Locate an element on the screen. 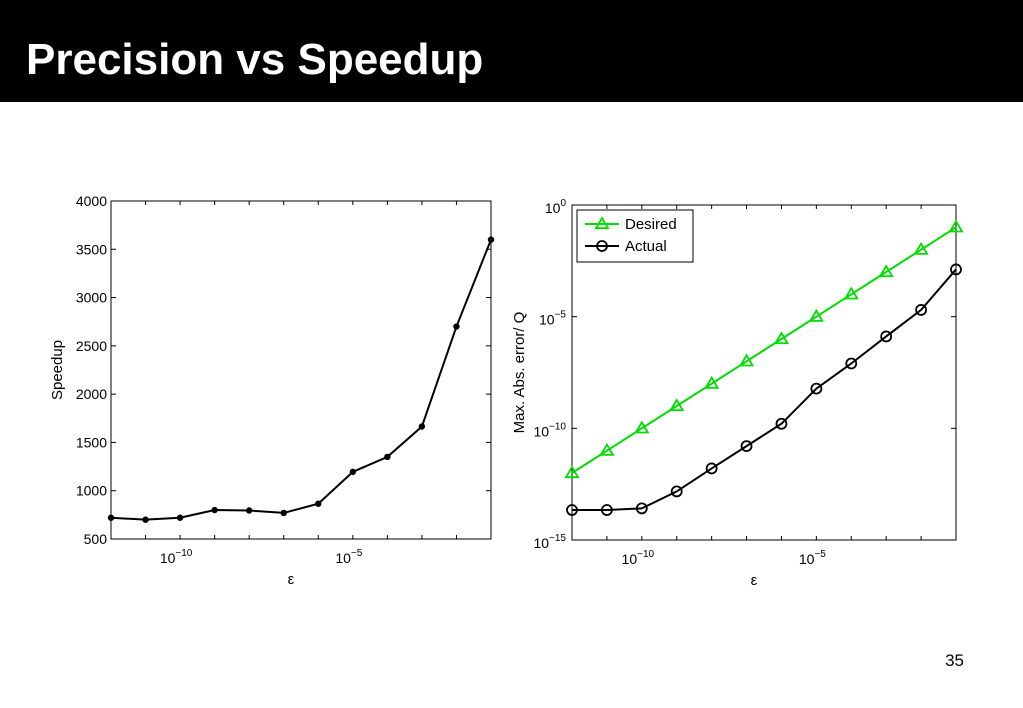 This screenshot has width=1023, height=708. y-axis-label: Speedup is located at coordinates (57, 370).